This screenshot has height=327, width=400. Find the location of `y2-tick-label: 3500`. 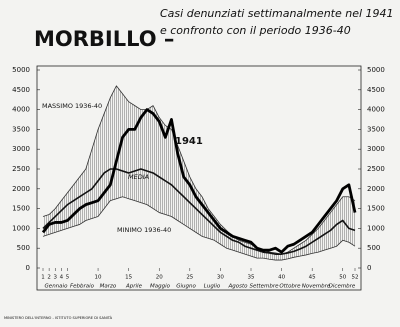

y2-tick-label: 3500 is located at coordinates (376, 129).